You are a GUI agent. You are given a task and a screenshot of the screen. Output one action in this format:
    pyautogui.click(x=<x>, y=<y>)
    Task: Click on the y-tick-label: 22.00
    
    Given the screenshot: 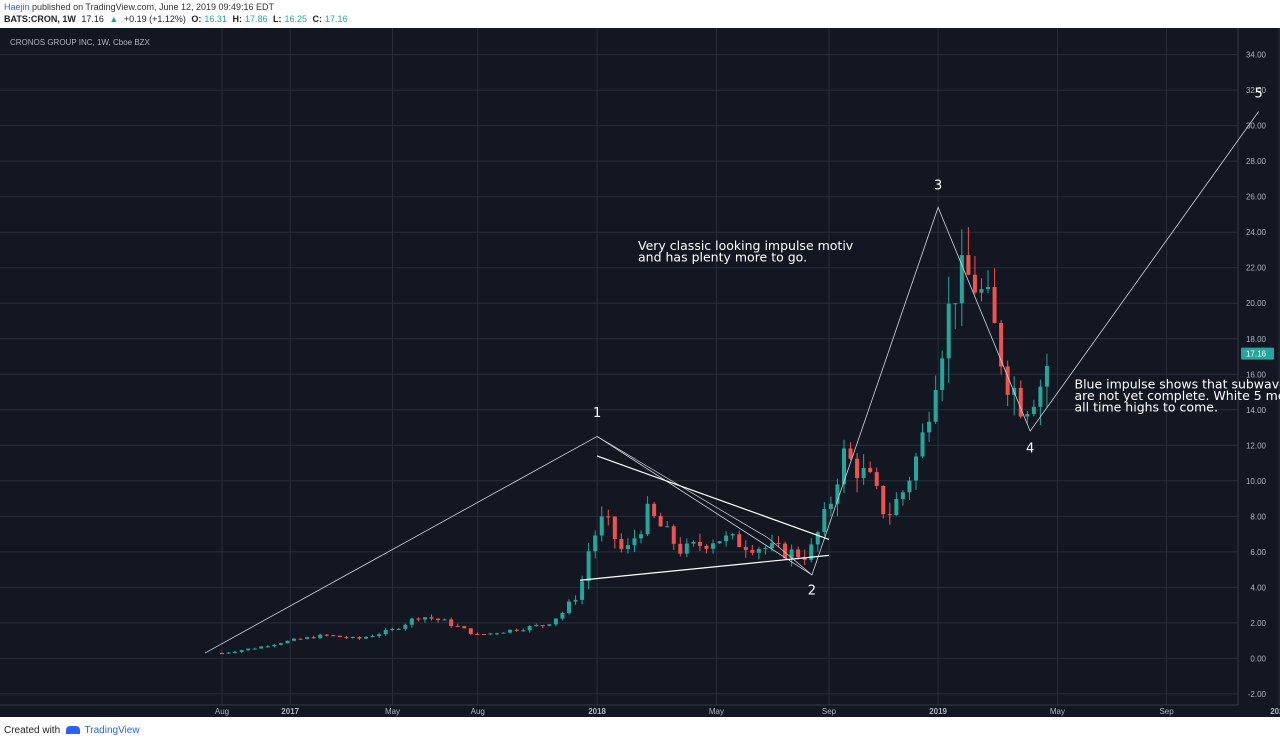 What is the action you would take?
    pyautogui.click(x=1256, y=268)
    